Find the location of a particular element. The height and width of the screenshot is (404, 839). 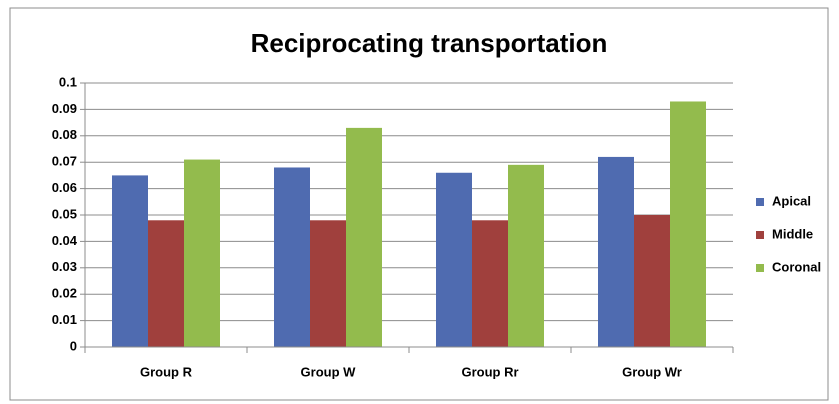

y-tick-label: 0.03 is located at coordinates (64, 266).